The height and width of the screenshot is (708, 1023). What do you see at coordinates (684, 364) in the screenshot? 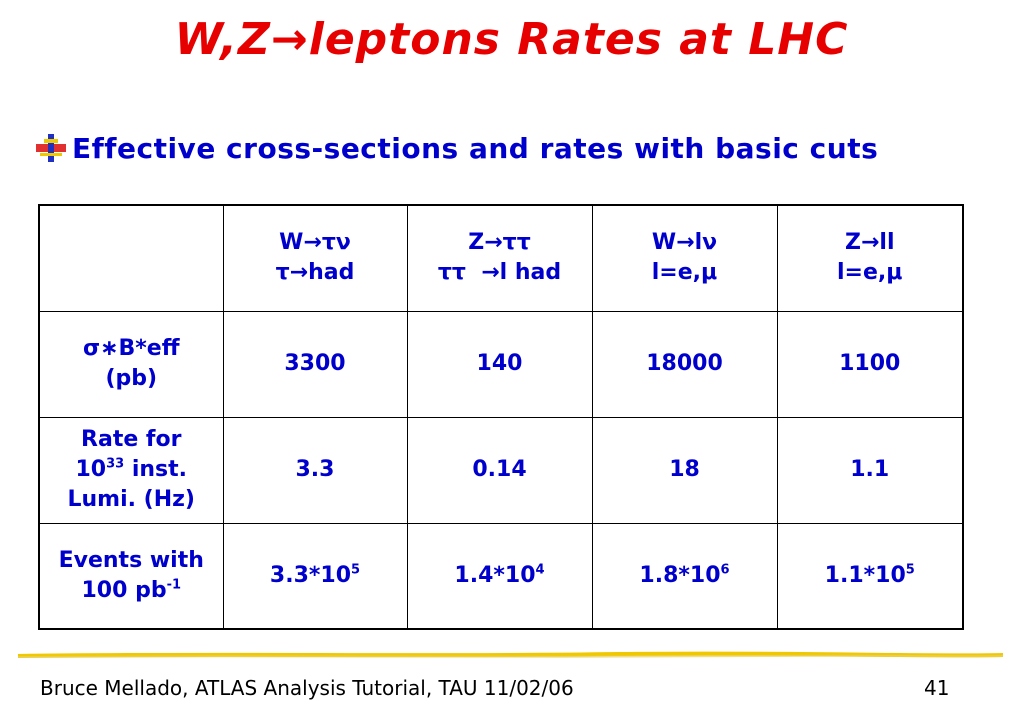
I see `table-cell: 18000` at bounding box center [684, 364].